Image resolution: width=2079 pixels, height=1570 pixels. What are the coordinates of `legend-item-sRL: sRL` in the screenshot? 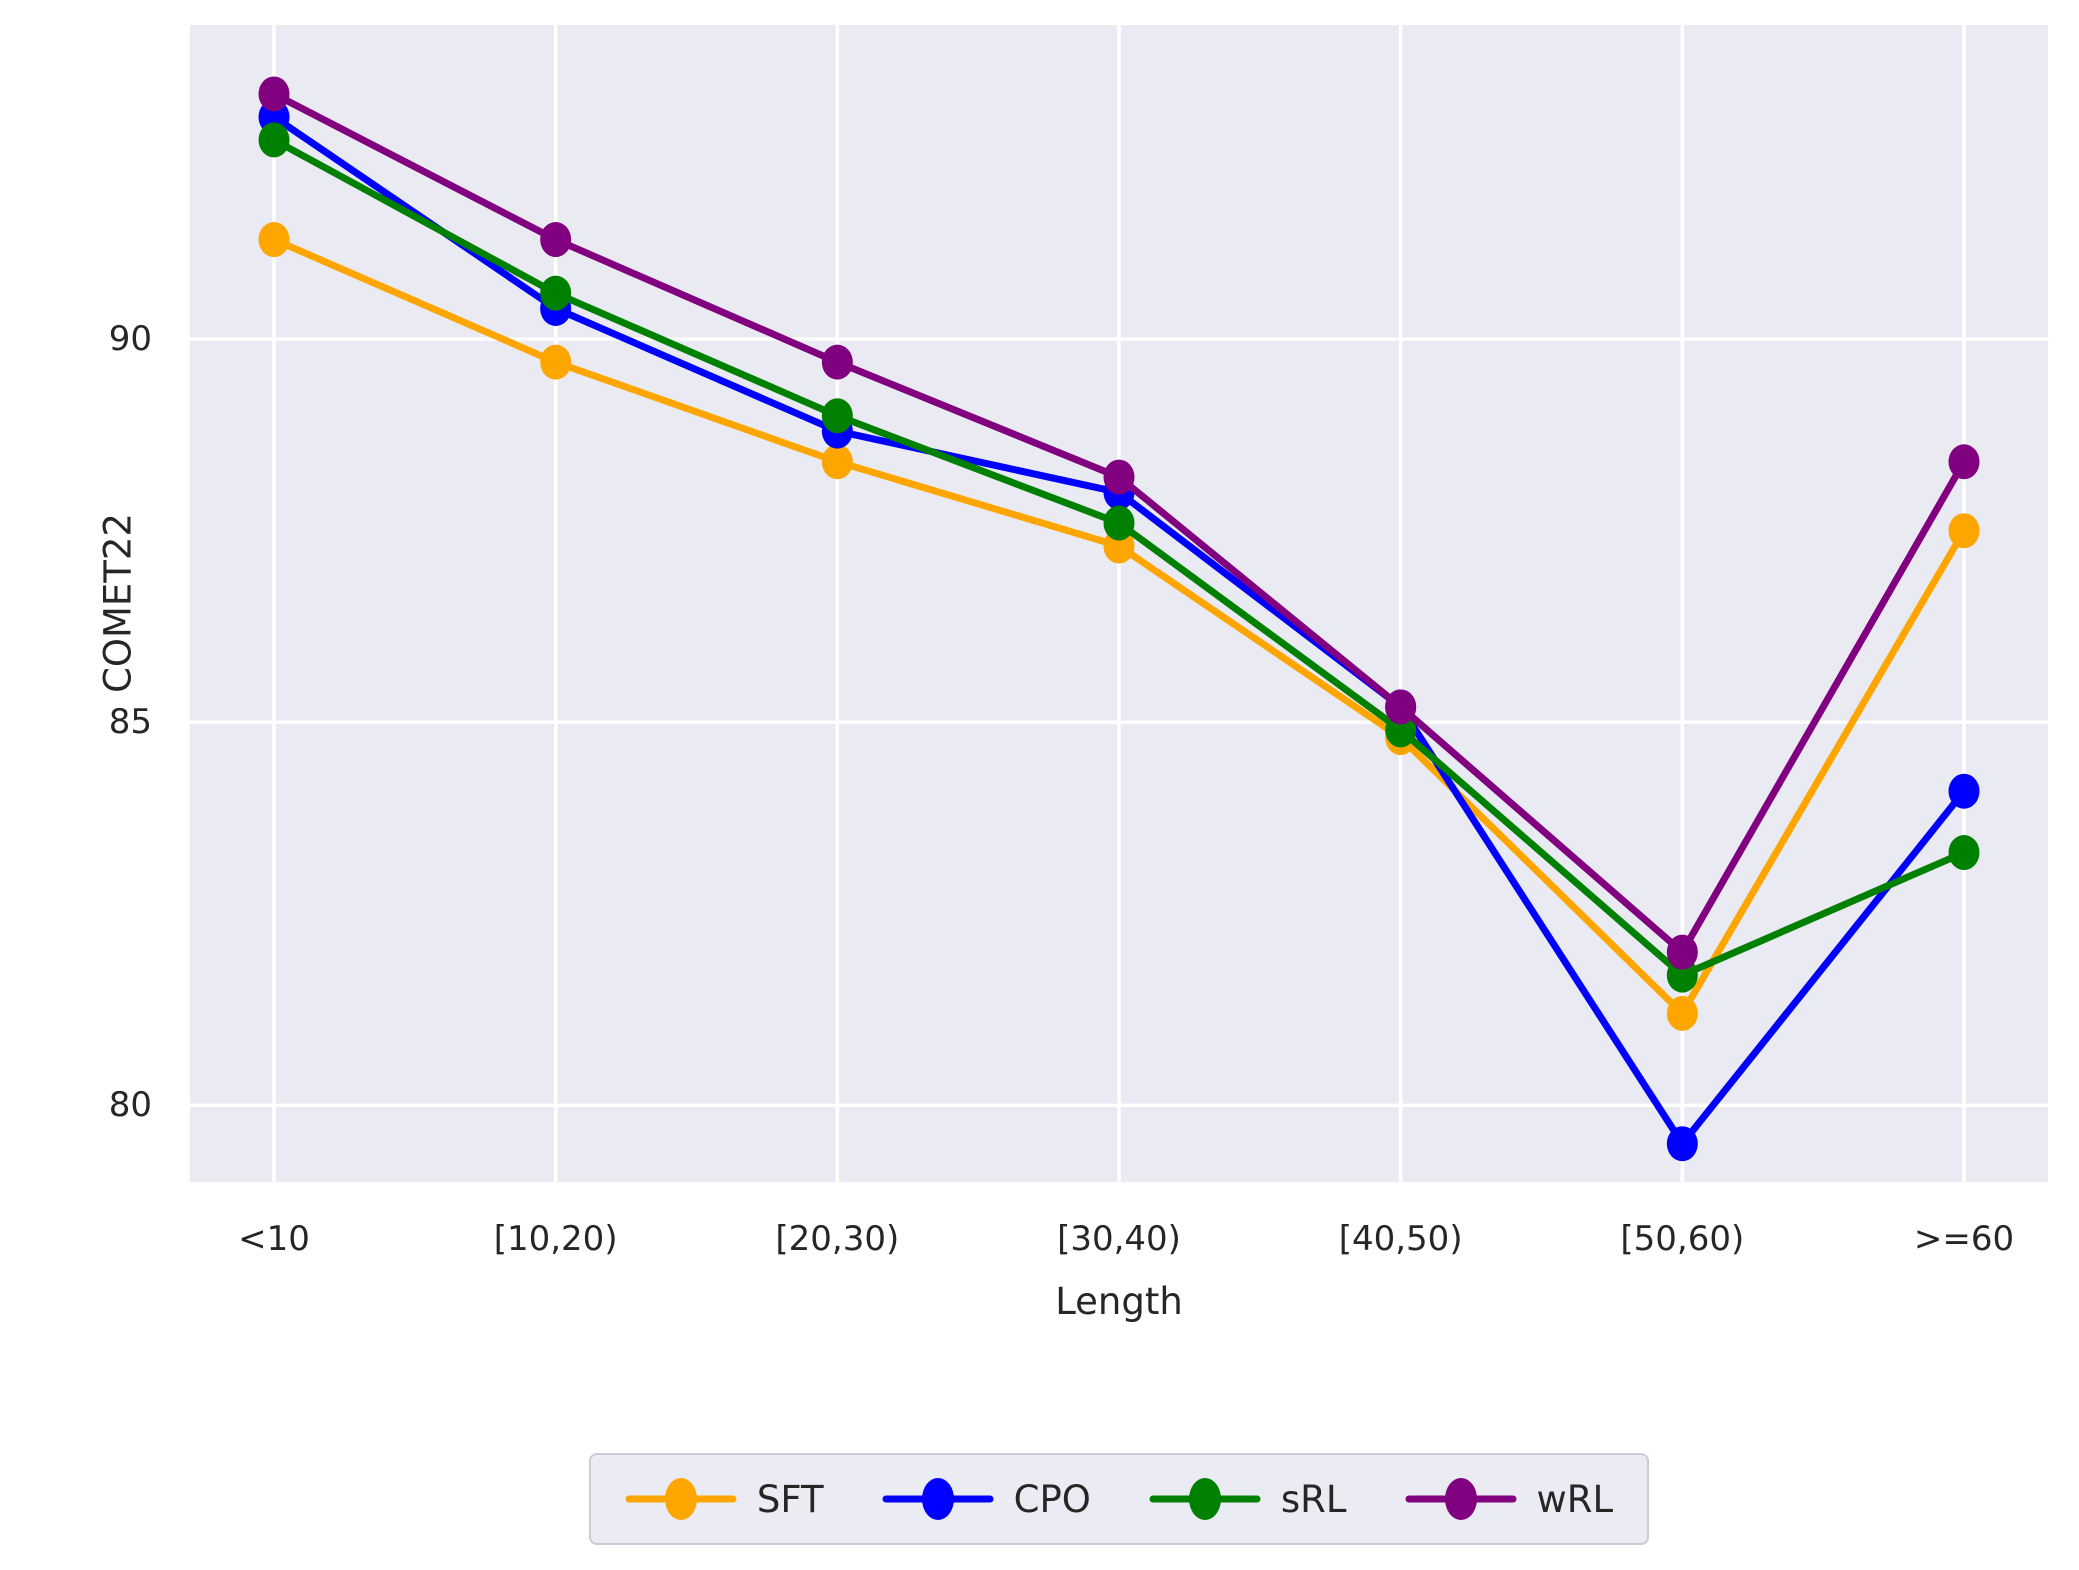 It's located at (1248, 1499).